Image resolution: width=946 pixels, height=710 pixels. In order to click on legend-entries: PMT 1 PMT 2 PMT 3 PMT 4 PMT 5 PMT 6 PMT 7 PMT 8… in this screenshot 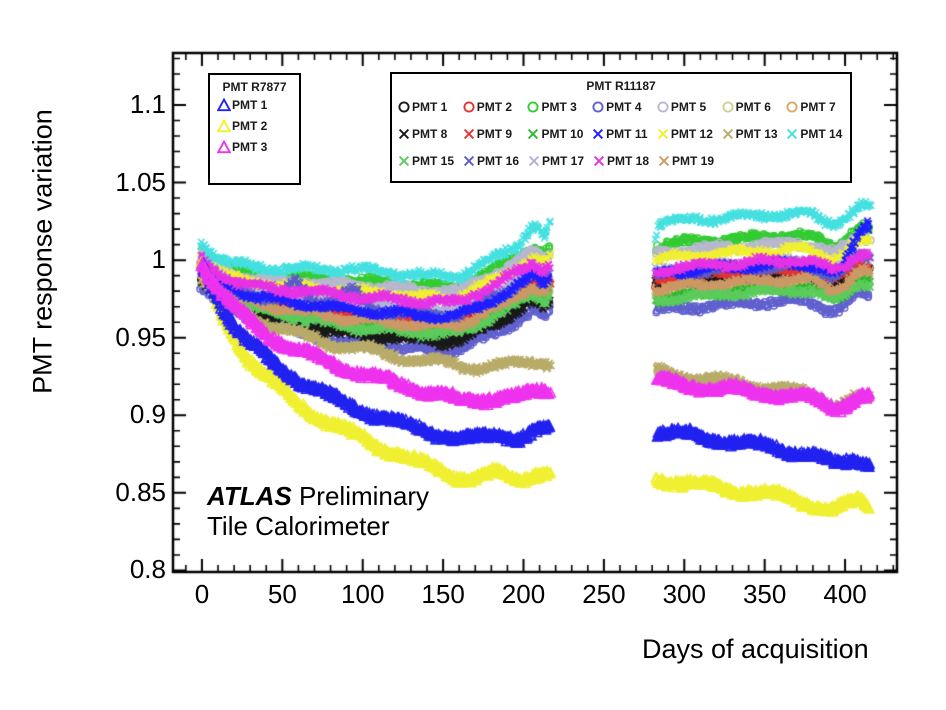, I will do `click(621, 133)`.